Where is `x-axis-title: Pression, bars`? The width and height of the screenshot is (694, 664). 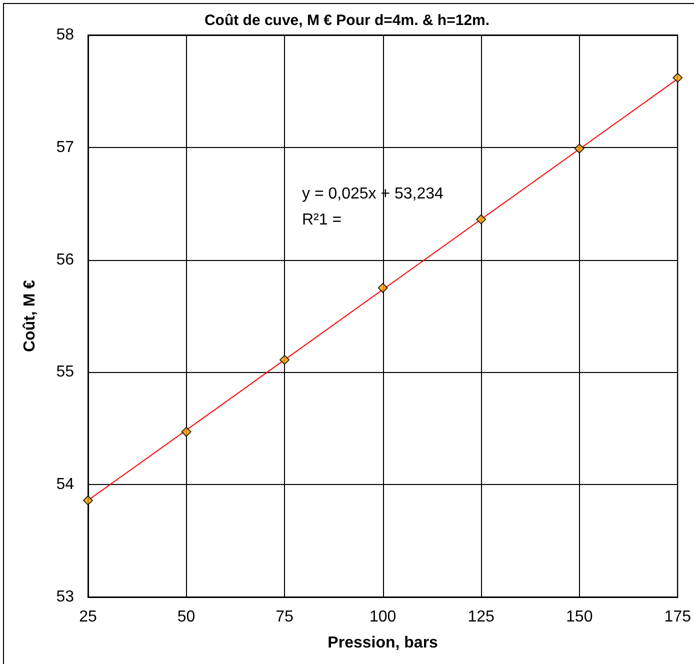 x-axis-title: Pression, bars is located at coordinates (383, 643).